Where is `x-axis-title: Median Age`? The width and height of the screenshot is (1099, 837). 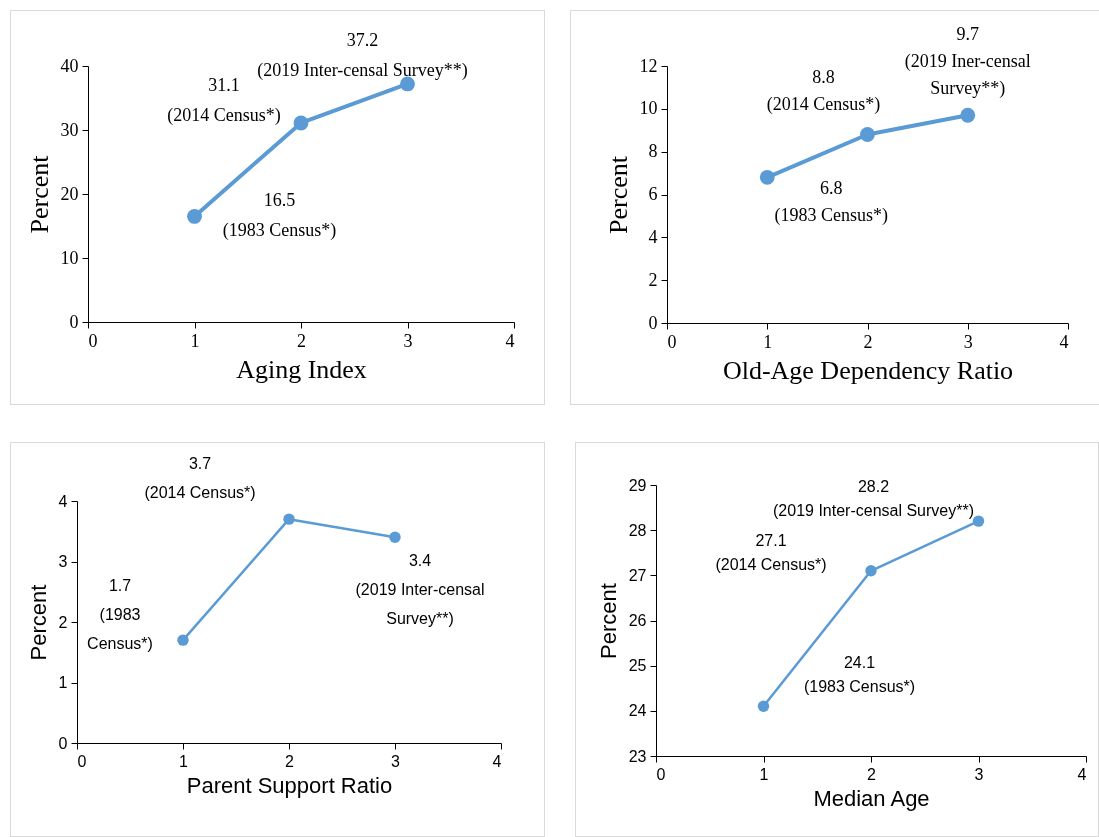
x-axis-title: Median Age is located at coordinates (871, 798).